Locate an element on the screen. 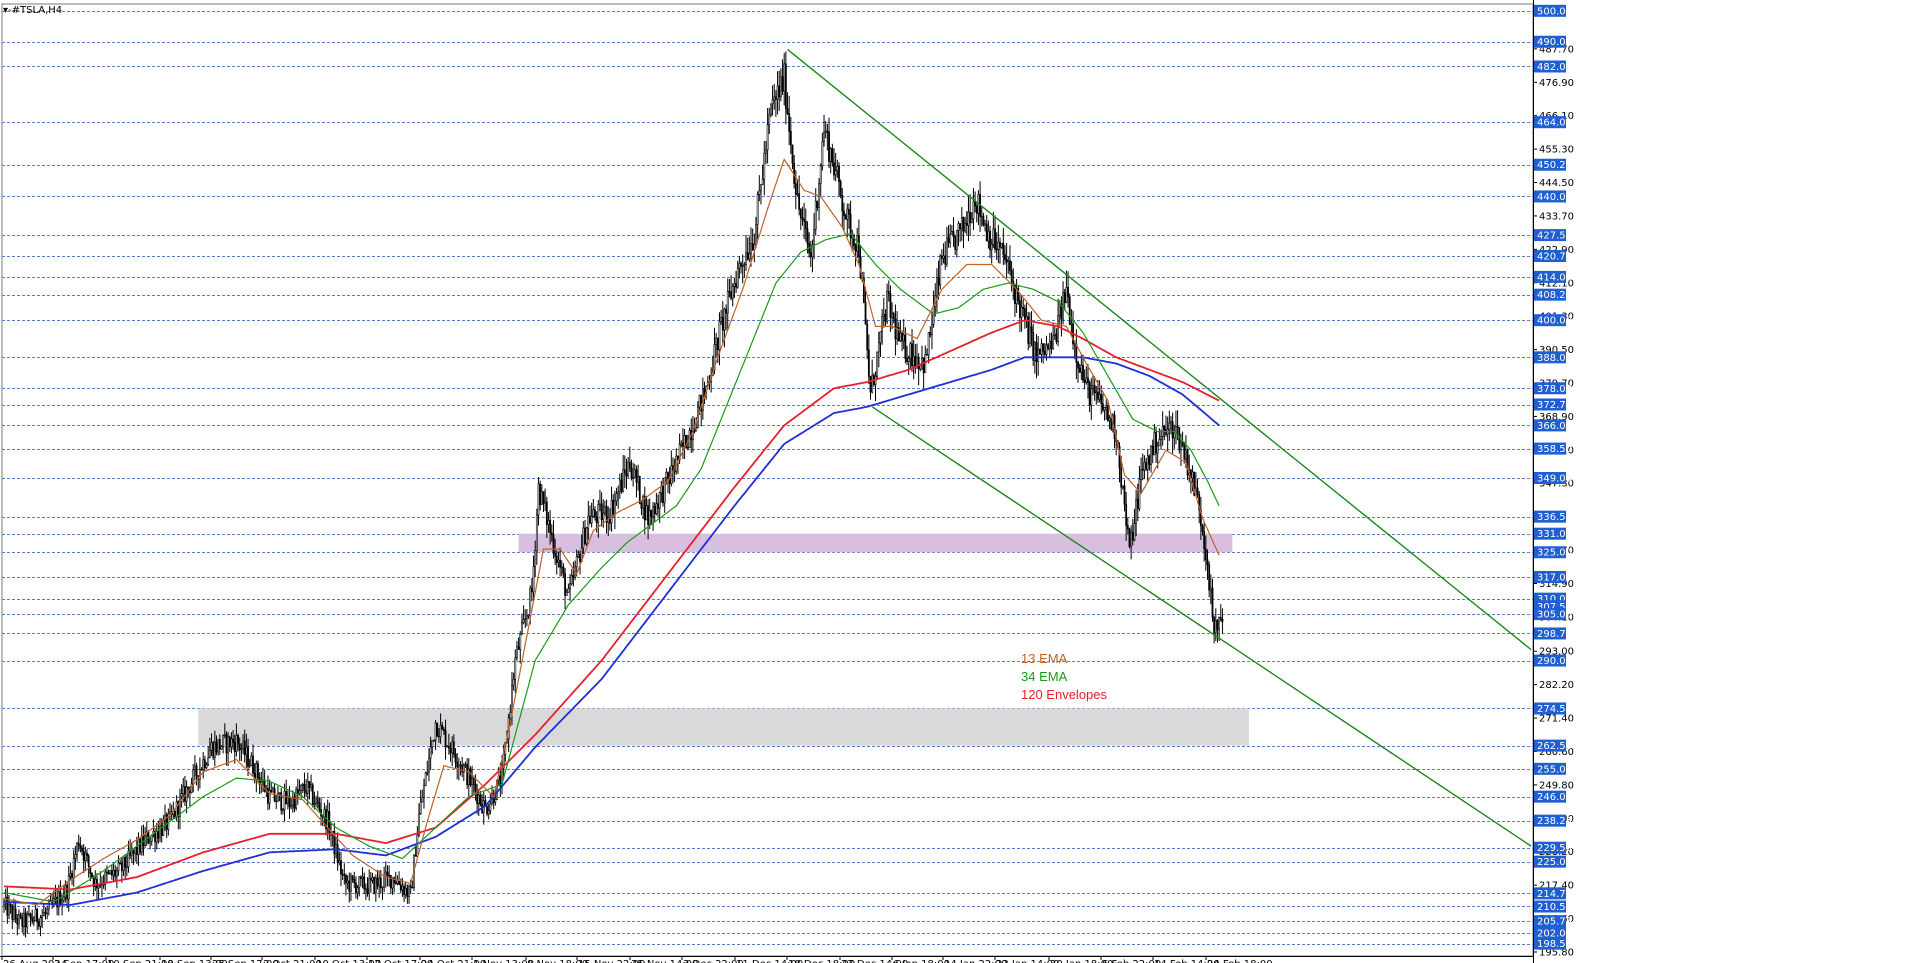 This screenshot has width=1916, height=963. legend-ema13: 13 EMA is located at coordinates (1044, 658).